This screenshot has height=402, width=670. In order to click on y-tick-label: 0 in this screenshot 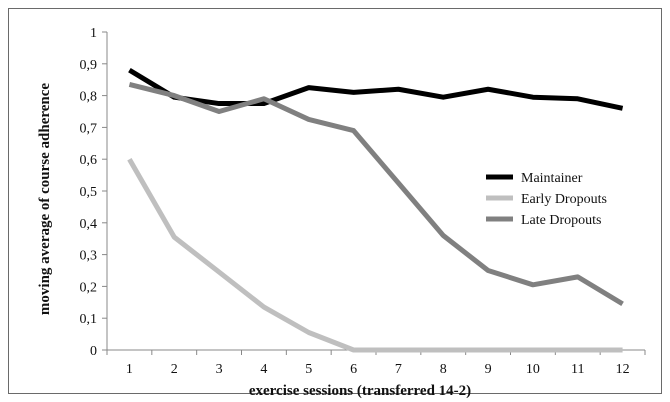, I will do `click(93, 351)`.